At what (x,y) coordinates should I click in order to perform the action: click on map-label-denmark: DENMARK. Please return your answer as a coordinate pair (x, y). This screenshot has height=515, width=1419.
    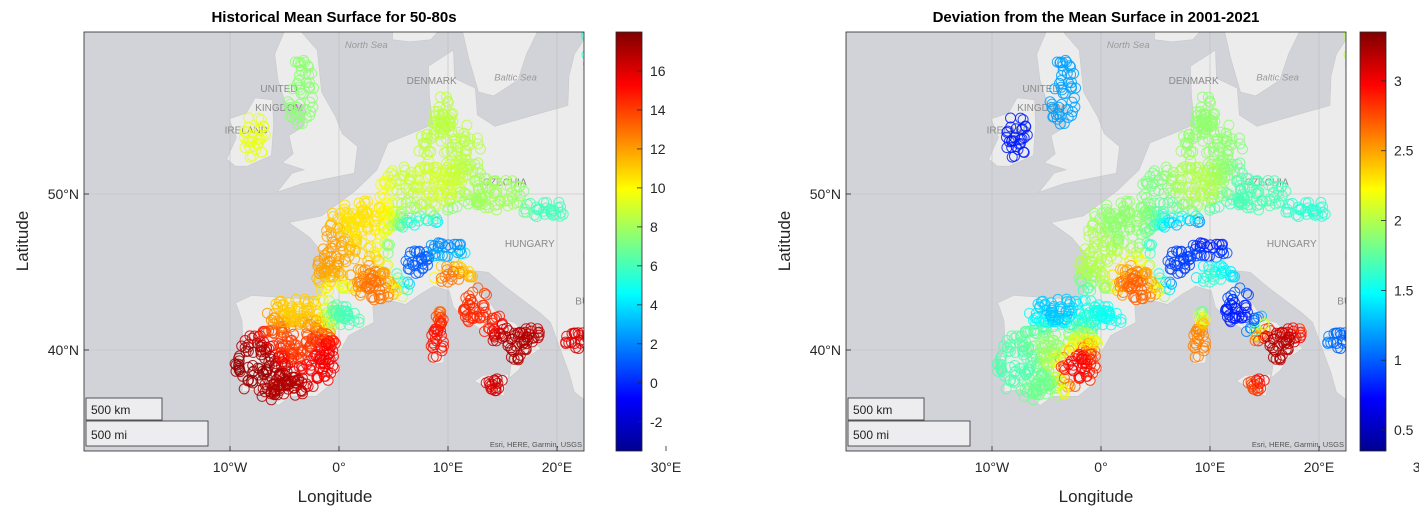
    Looking at the image, I should click on (1194, 81).